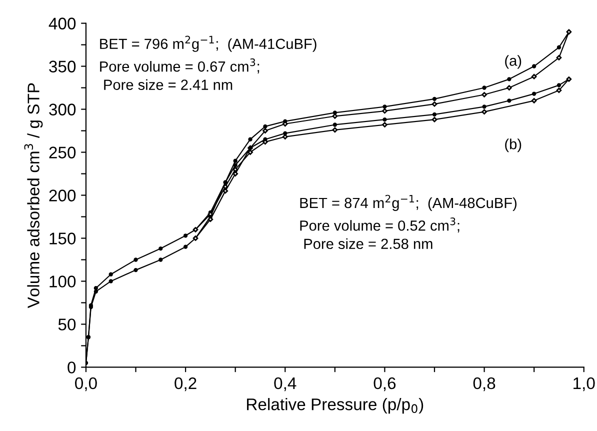 This screenshot has width=597, height=431. What do you see at coordinates (484, 384) in the screenshot?
I see `x-tick-label: 0,8` at bounding box center [484, 384].